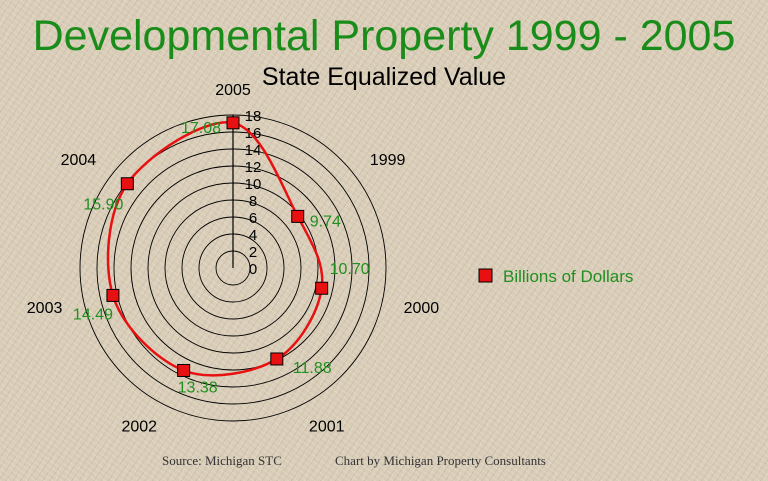  What do you see at coordinates (253, 167) in the screenshot?
I see `radial-tick-label: 12` at bounding box center [253, 167].